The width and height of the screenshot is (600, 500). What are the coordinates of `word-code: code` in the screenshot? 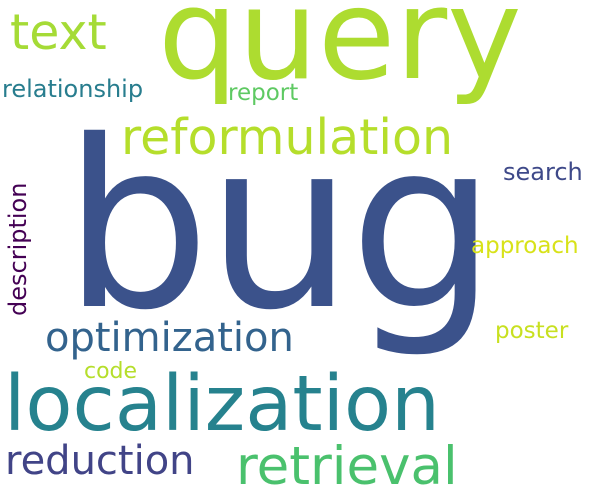 It's located at (111, 371).